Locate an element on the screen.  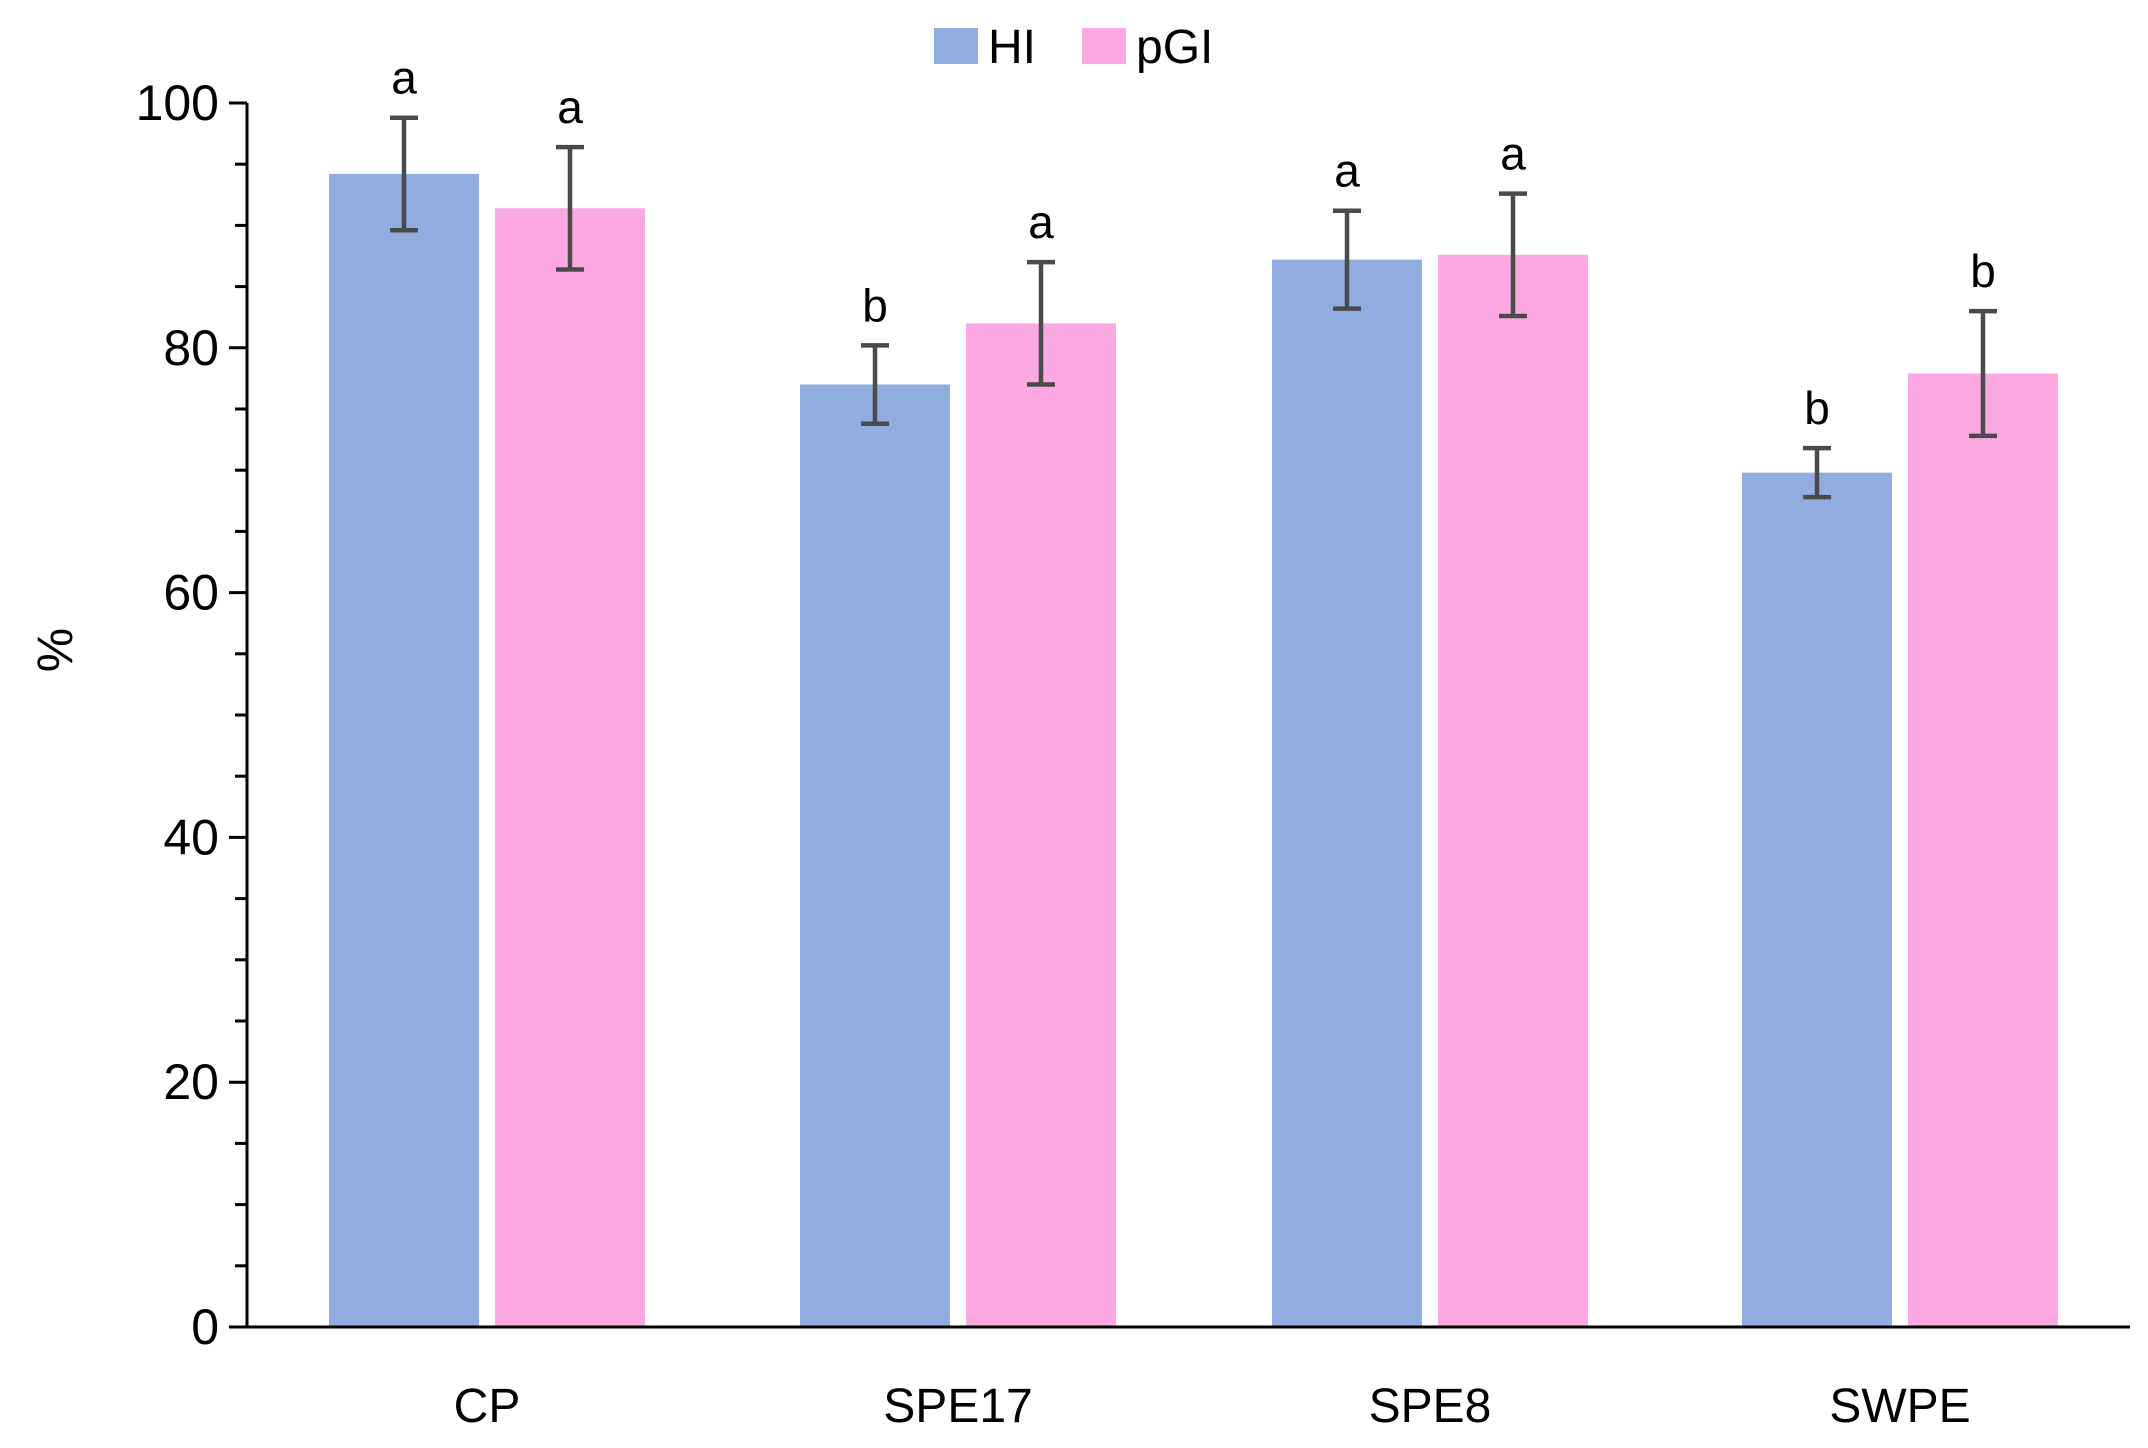
significance-label-hi-swpe: b is located at coordinates (1817, 408).